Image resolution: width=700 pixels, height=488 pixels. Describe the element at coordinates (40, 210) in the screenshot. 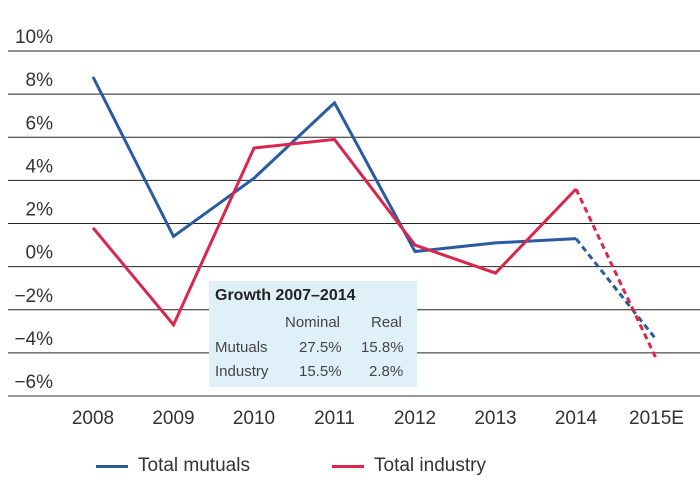

I see `y-tick-label: 2%` at that location.